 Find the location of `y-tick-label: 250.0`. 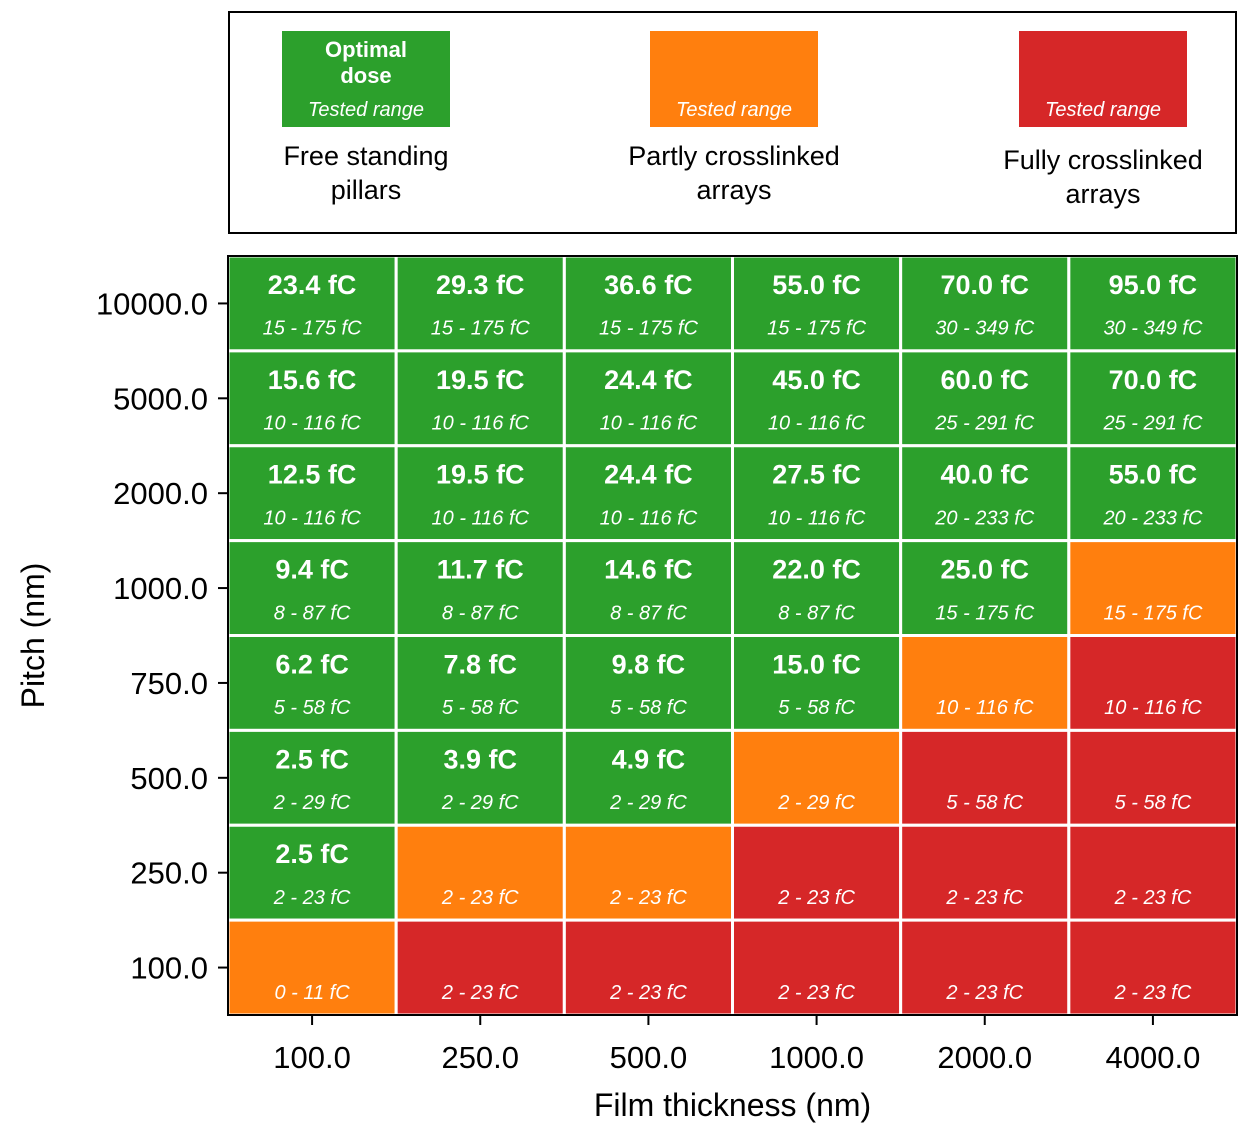

y-tick-label: 250.0 is located at coordinates (169, 873).